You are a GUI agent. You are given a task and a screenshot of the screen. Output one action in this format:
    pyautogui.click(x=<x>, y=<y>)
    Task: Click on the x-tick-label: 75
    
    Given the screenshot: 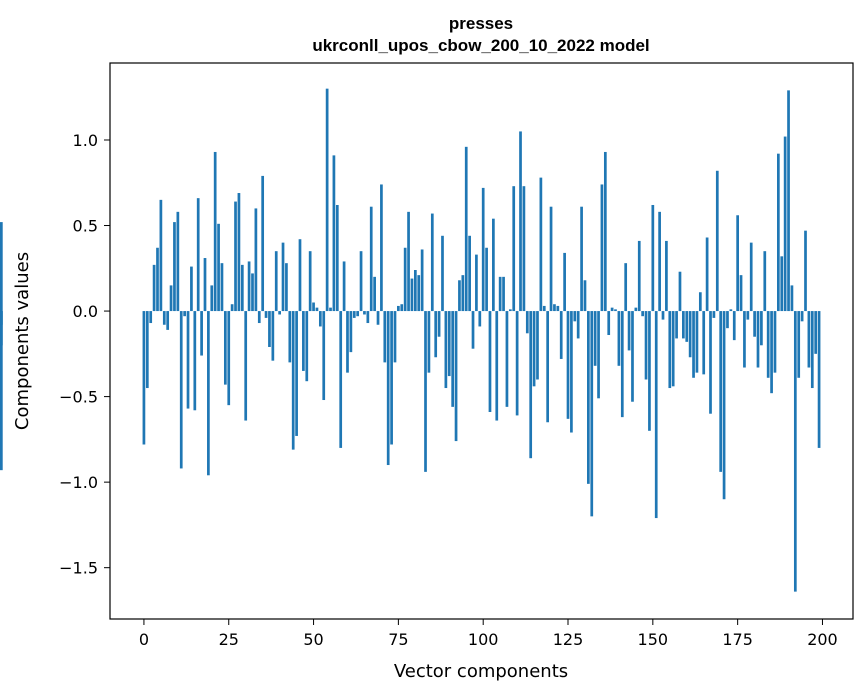 What is the action you would take?
    pyautogui.click(x=398, y=639)
    